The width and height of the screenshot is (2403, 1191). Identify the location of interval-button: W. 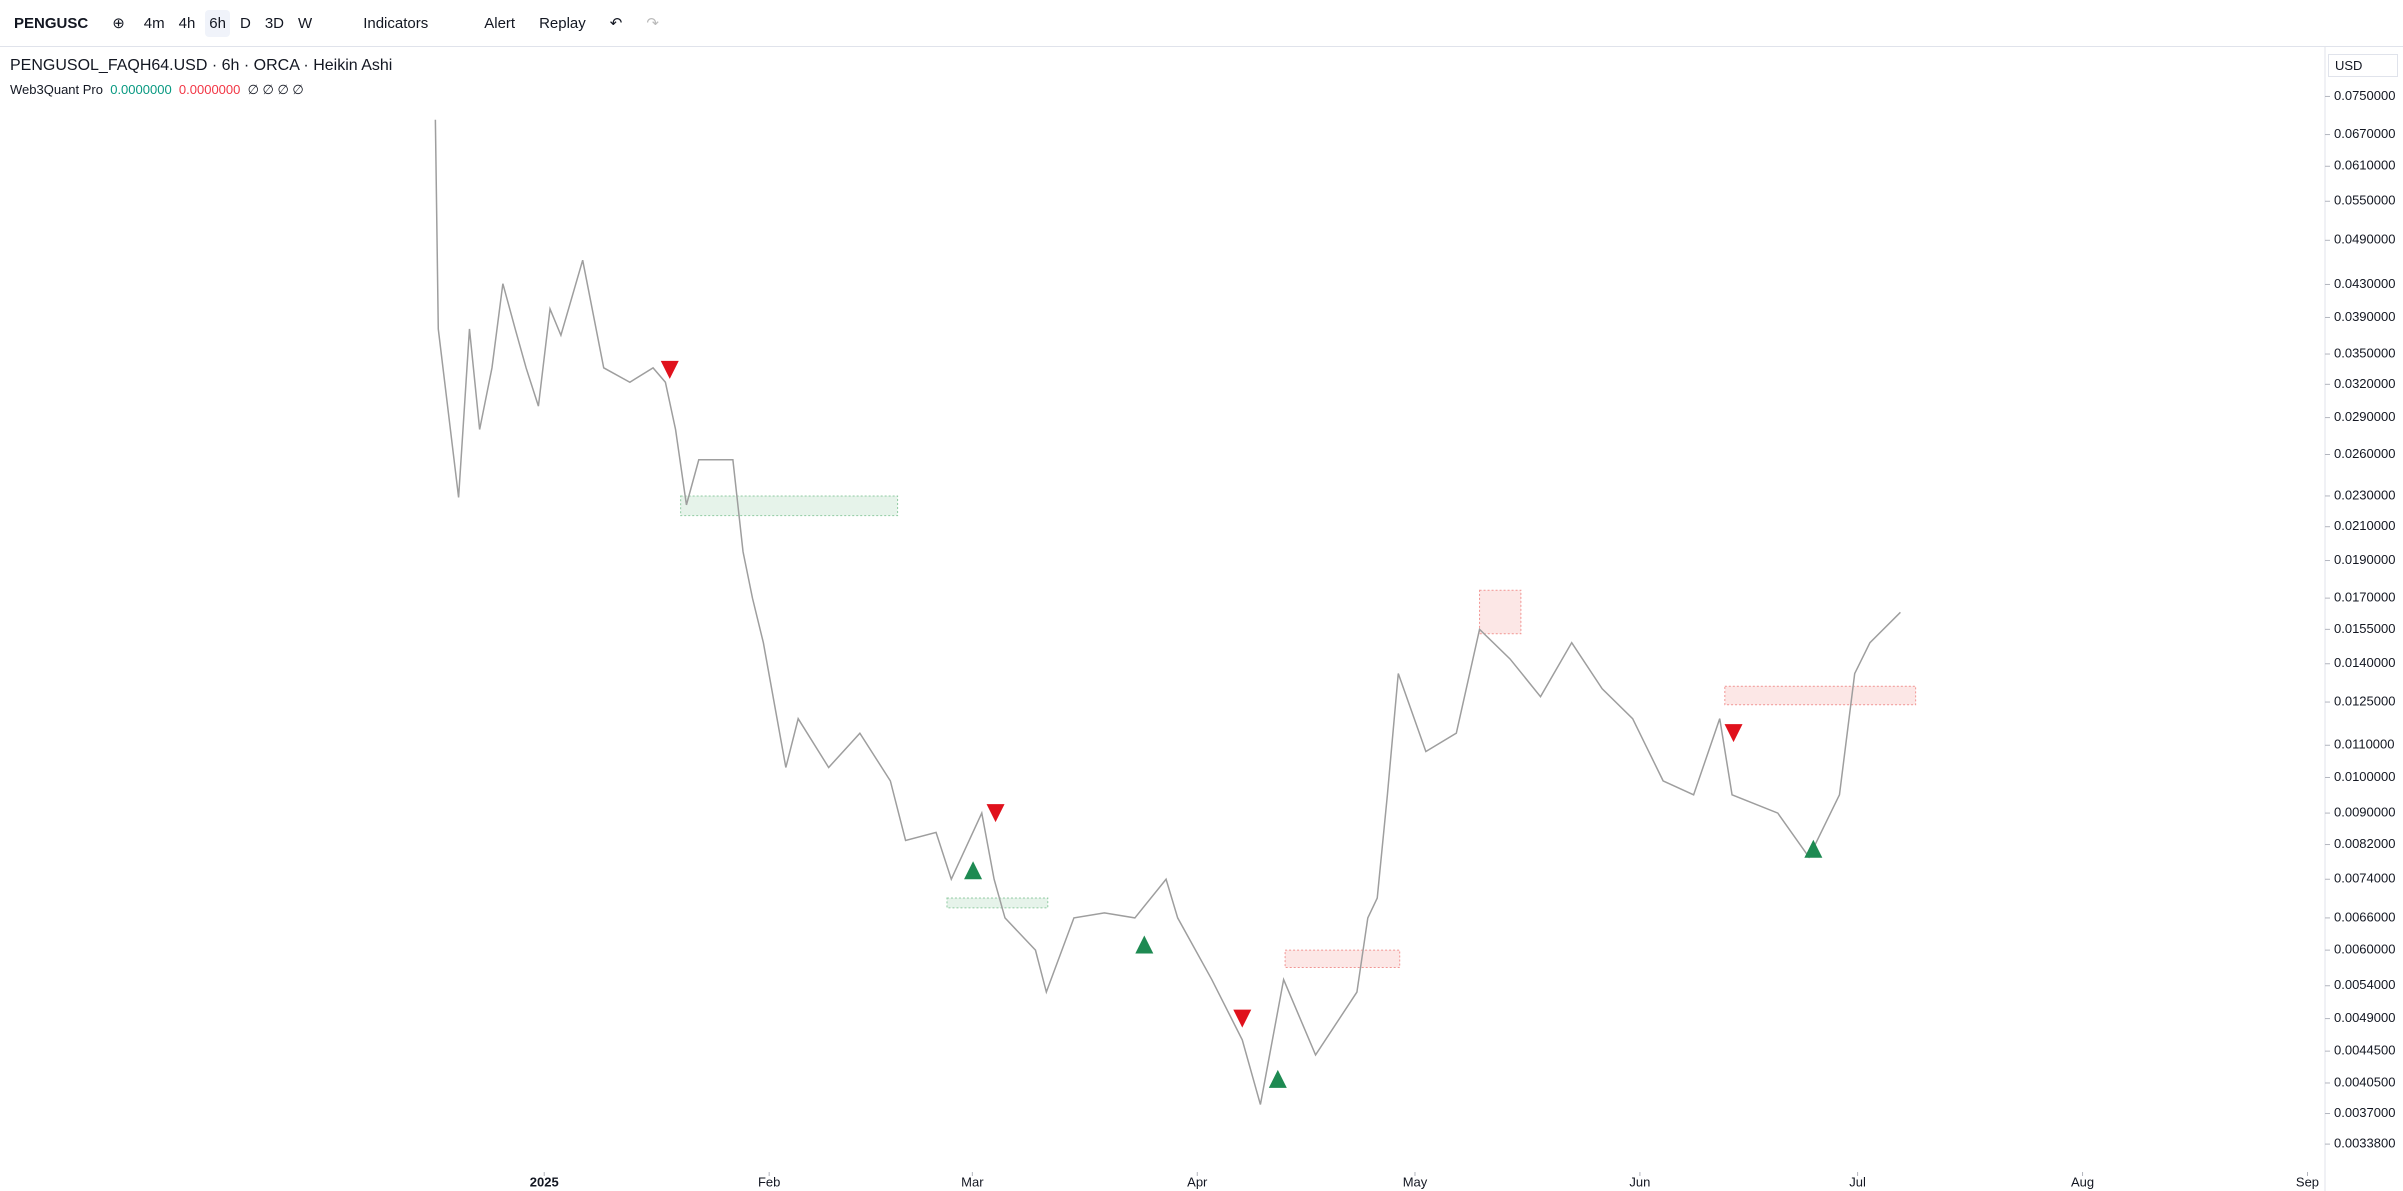
(305, 23).